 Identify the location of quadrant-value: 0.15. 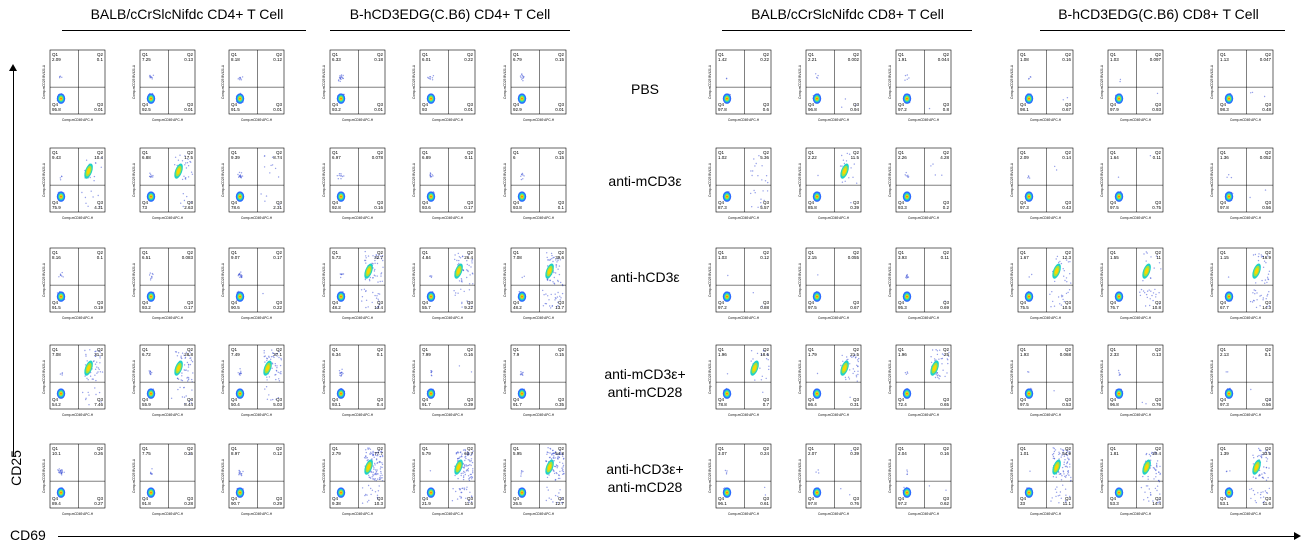
(559, 157).